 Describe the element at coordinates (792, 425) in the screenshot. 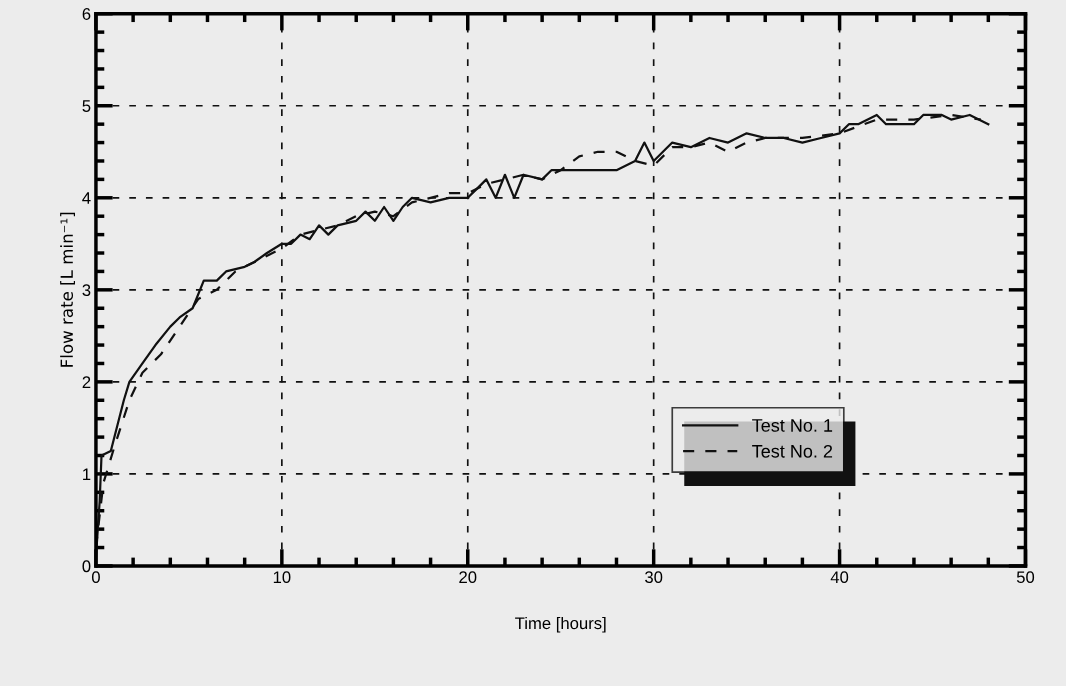

I see `legend-label: Test No. 1` at that location.